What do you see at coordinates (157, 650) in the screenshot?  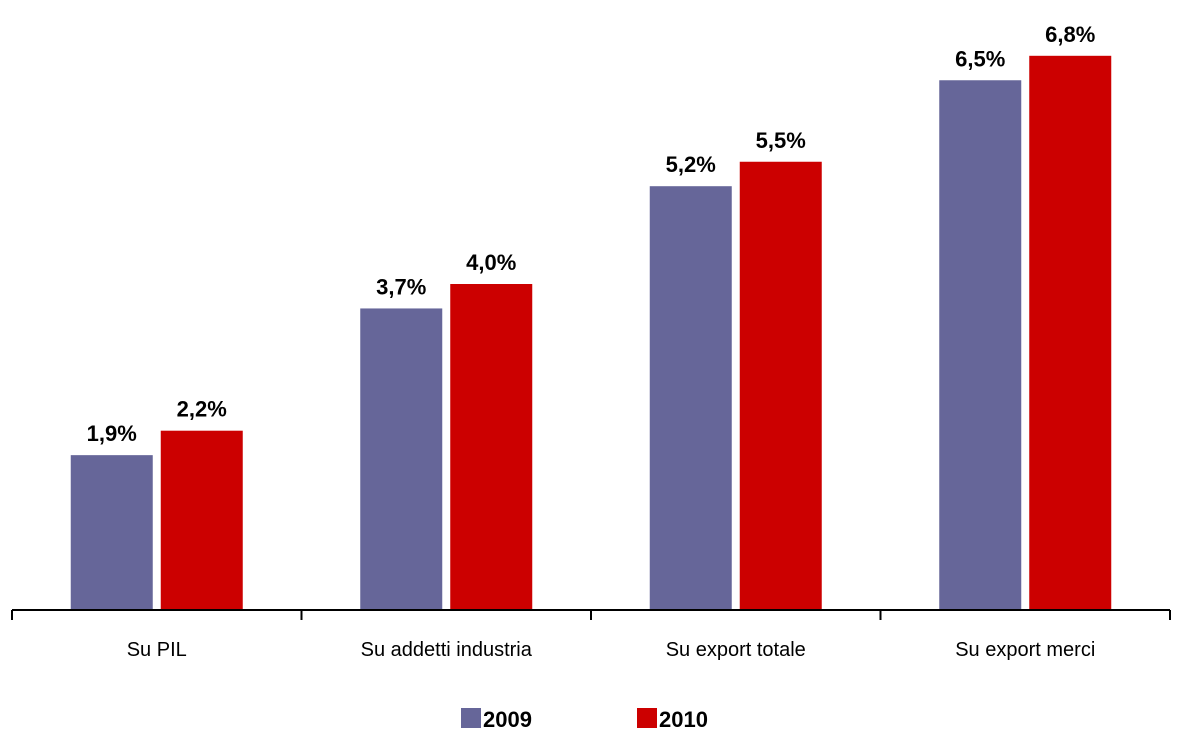 I see `tick-label-0: Su PIL` at bounding box center [157, 650].